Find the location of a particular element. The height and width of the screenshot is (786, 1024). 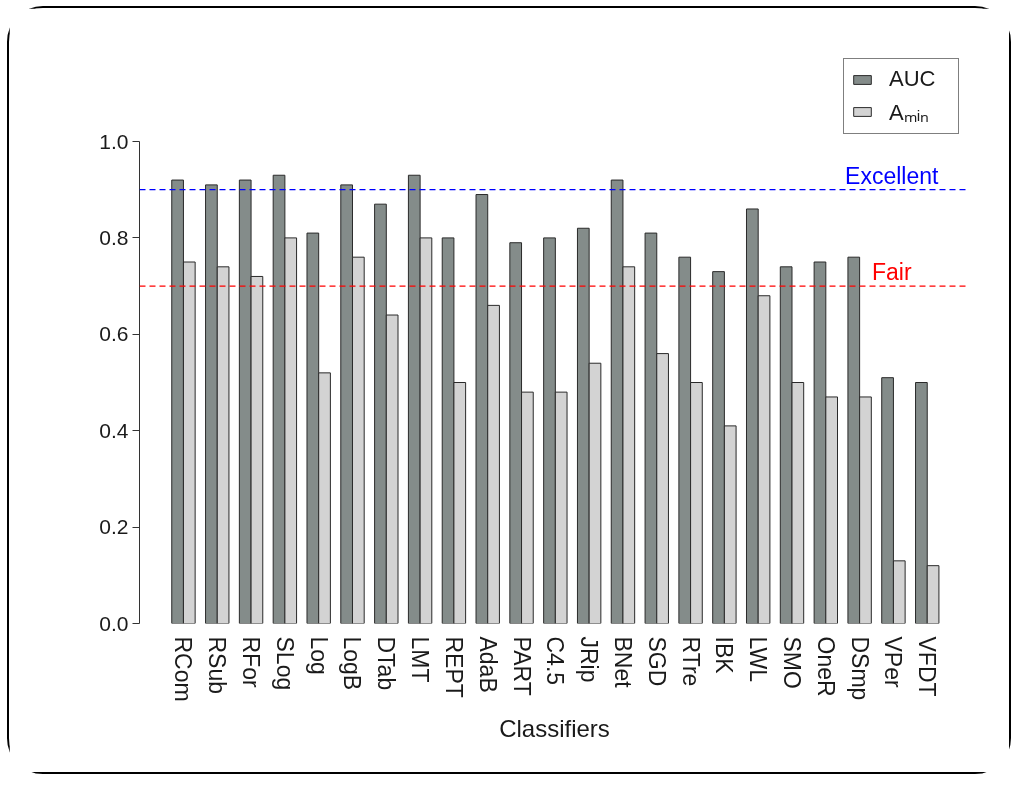

x-tick-label: REPT is located at coordinates (453, 667).